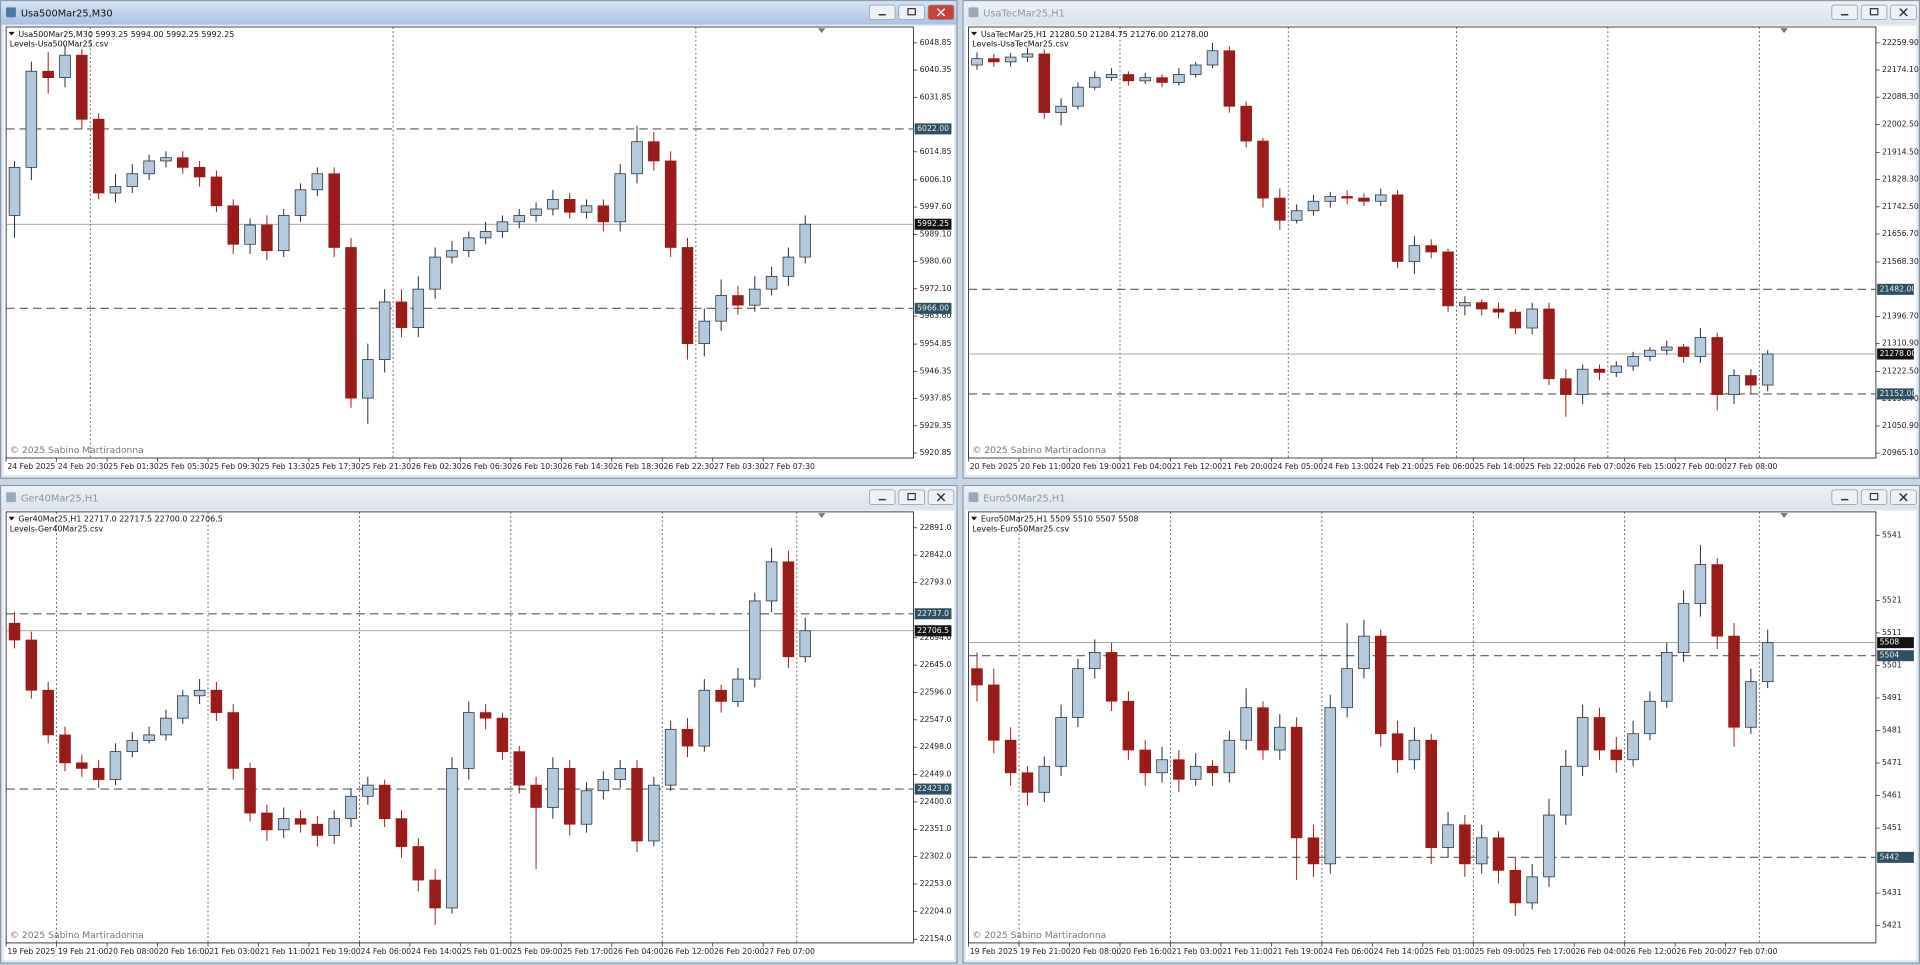 This screenshot has width=1920, height=965. Describe the element at coordinates (537, 951) in the screenshot. I see `x-tick-label: 25 Feb 09:00` at that location.